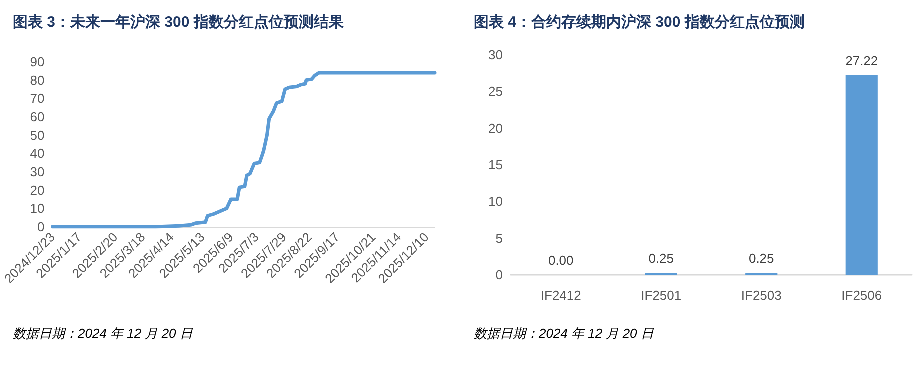 Image resolution: width=922 pixels, height=377 pixels. I want to click on y-tick-label: 80, so click(37, 80).